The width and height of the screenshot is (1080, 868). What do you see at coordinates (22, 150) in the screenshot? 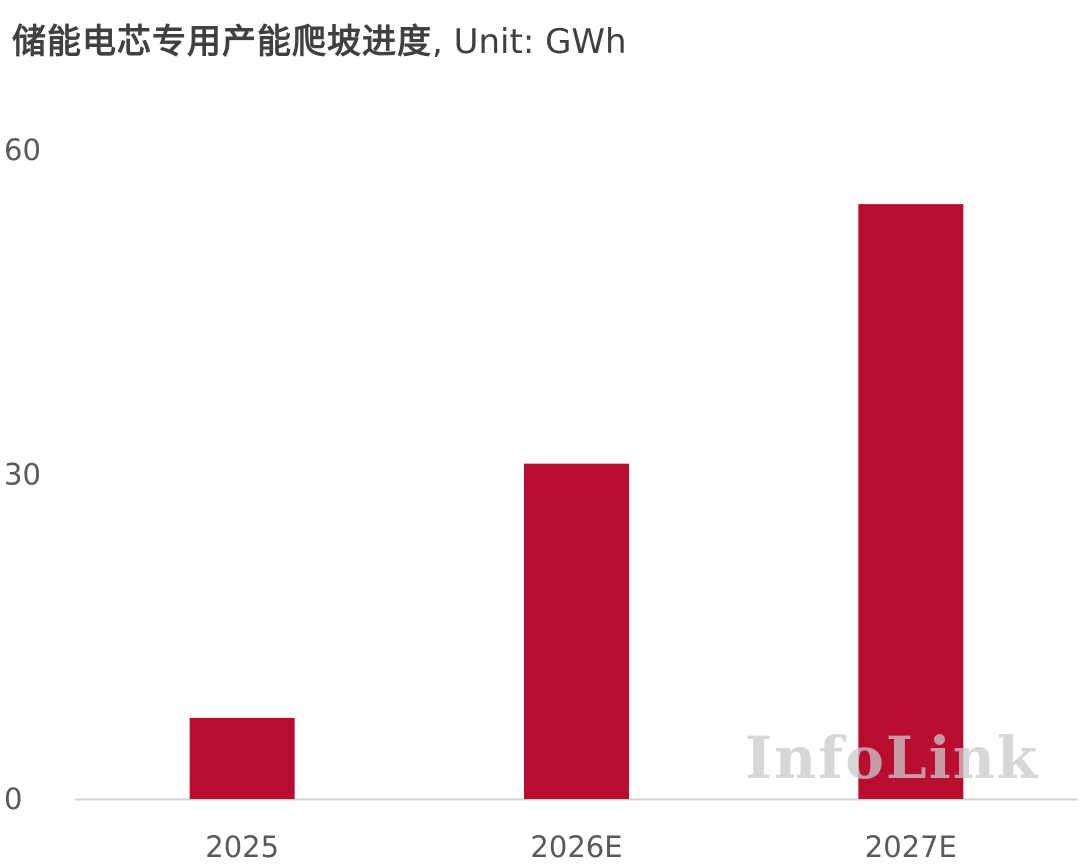
I see `y-tick-label: 60` at bounding box center [22, 150].